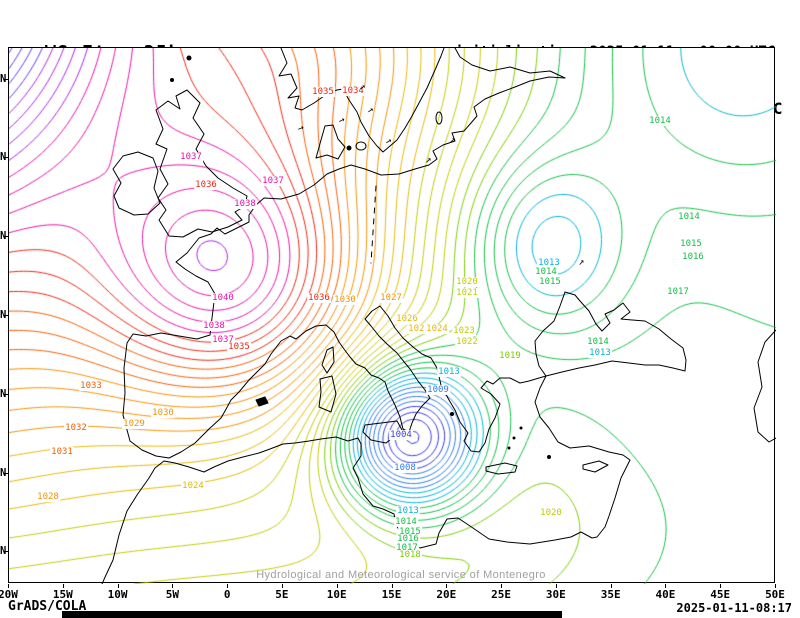 Image resolution: width=800 pixels, height=618 pixels. I want to click on creation-timestamp: 2025-01-11-08:17, so click(734, 608).